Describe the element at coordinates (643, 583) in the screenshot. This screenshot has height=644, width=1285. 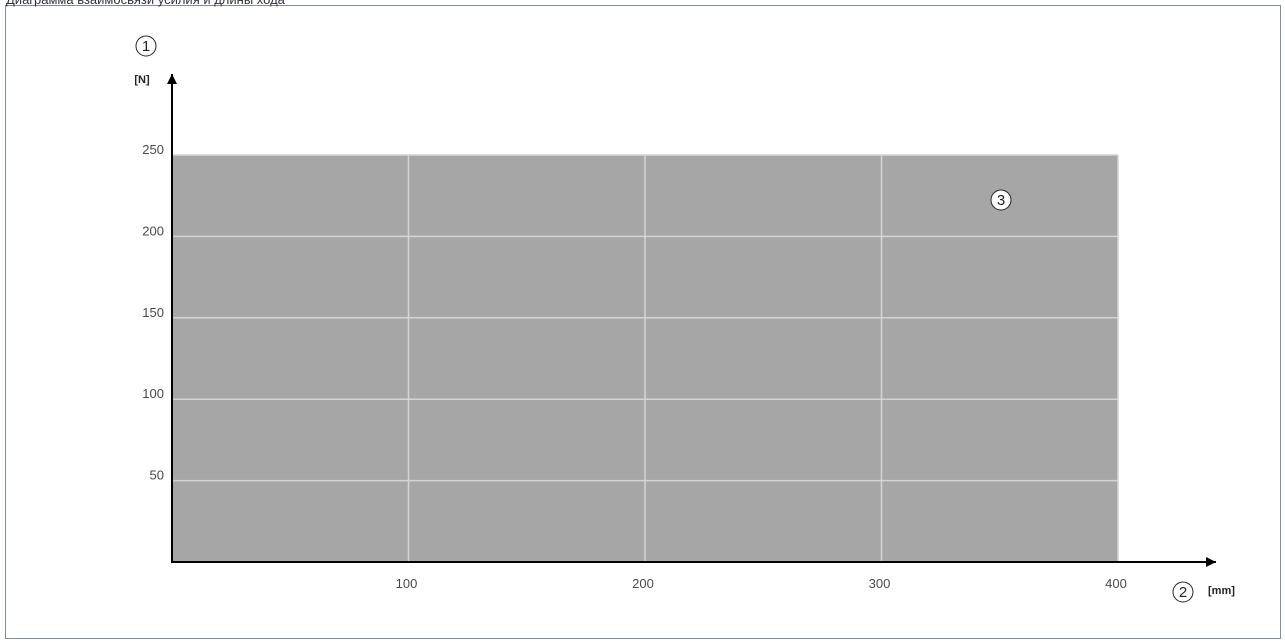
I see `x-tick-label: 200` at that location.